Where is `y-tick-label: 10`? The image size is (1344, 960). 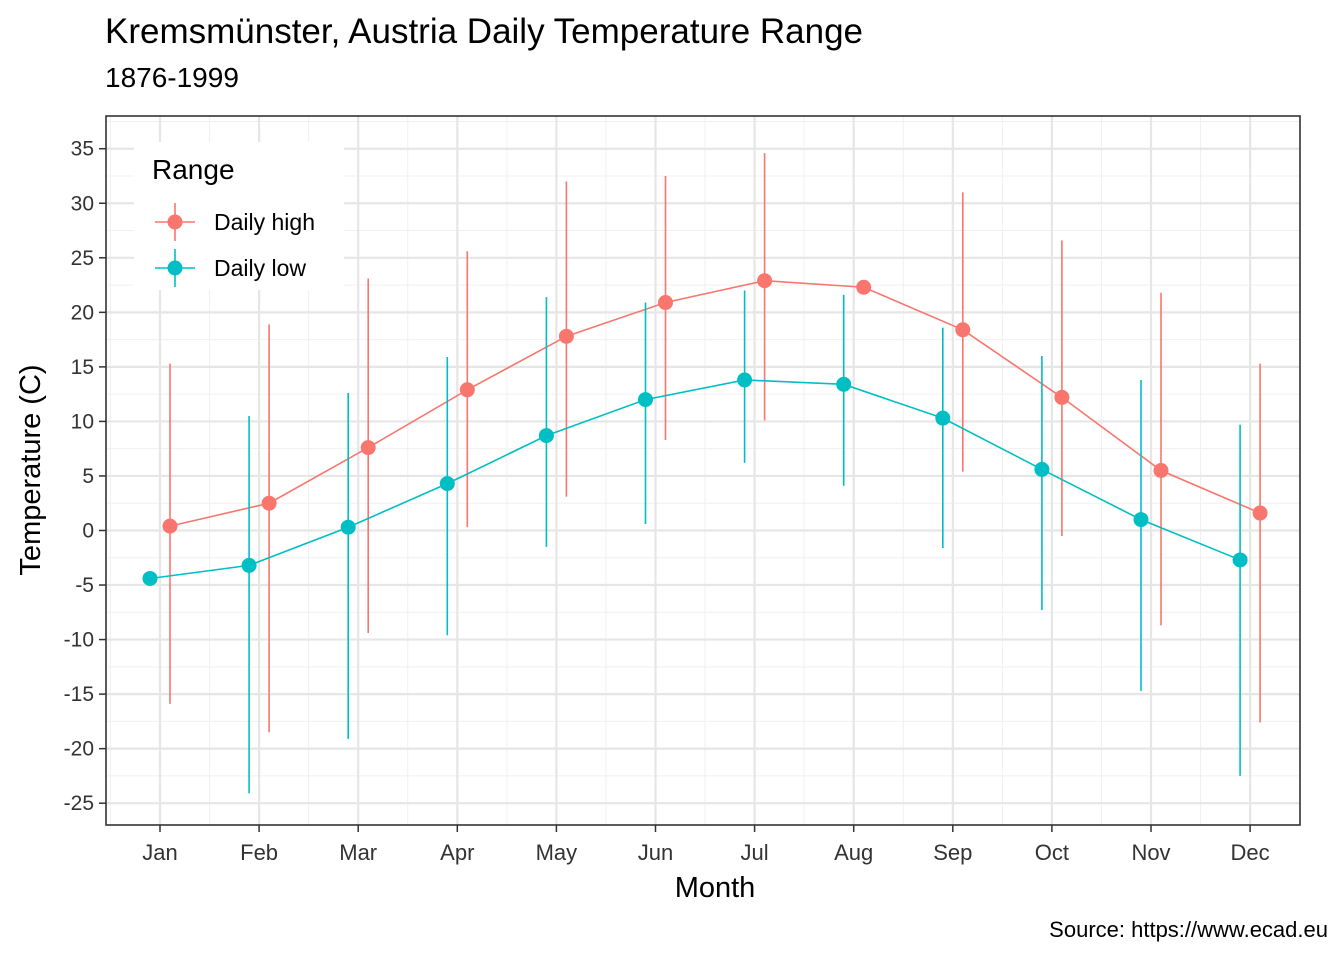
y-tick-label: 10 is located at coordinates (82, 421).